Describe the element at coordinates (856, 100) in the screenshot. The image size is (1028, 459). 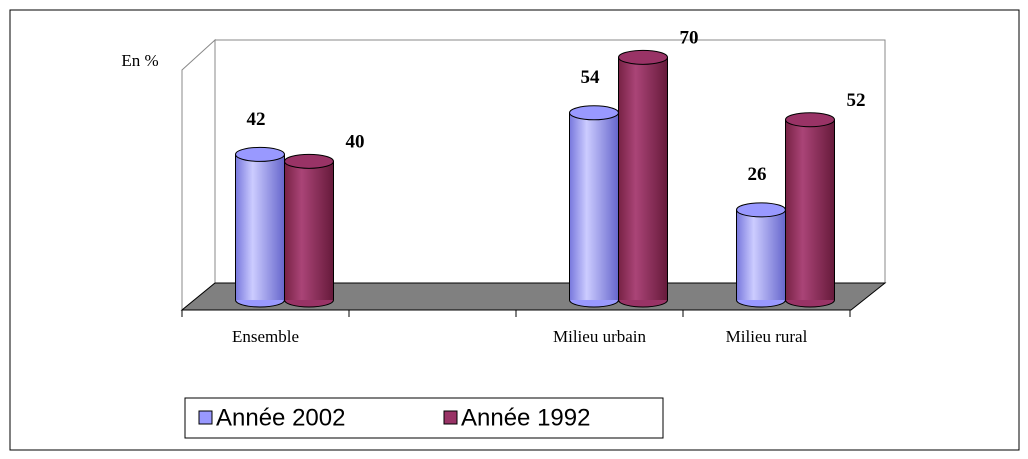
I see `value-label: 52` at that location.